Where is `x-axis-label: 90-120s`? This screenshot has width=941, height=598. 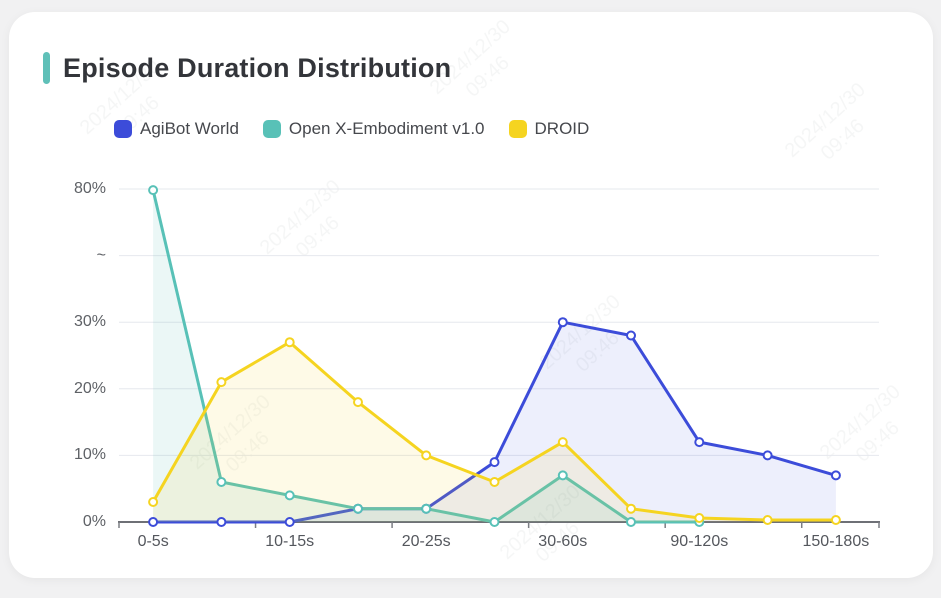 x-axis-label: 90-120s is located at coordinates (699, 541).